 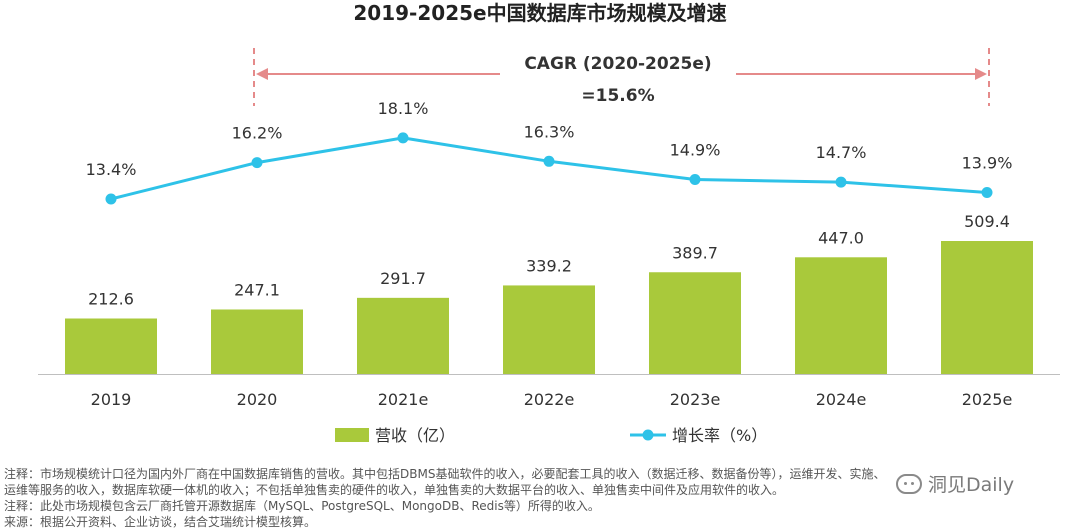 I want to click on bar-value-label: 291.7, so click(x=403, y=278).